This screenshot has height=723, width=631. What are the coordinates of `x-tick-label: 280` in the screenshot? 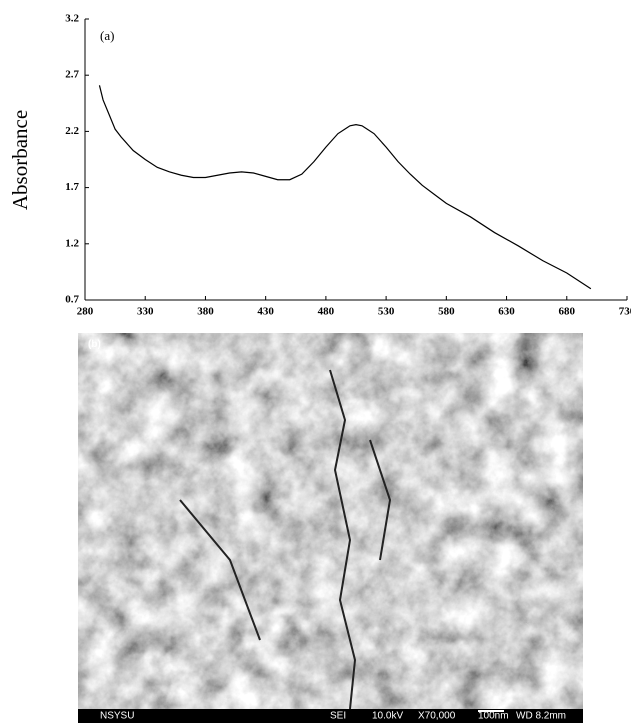 It's located at (85, 312).